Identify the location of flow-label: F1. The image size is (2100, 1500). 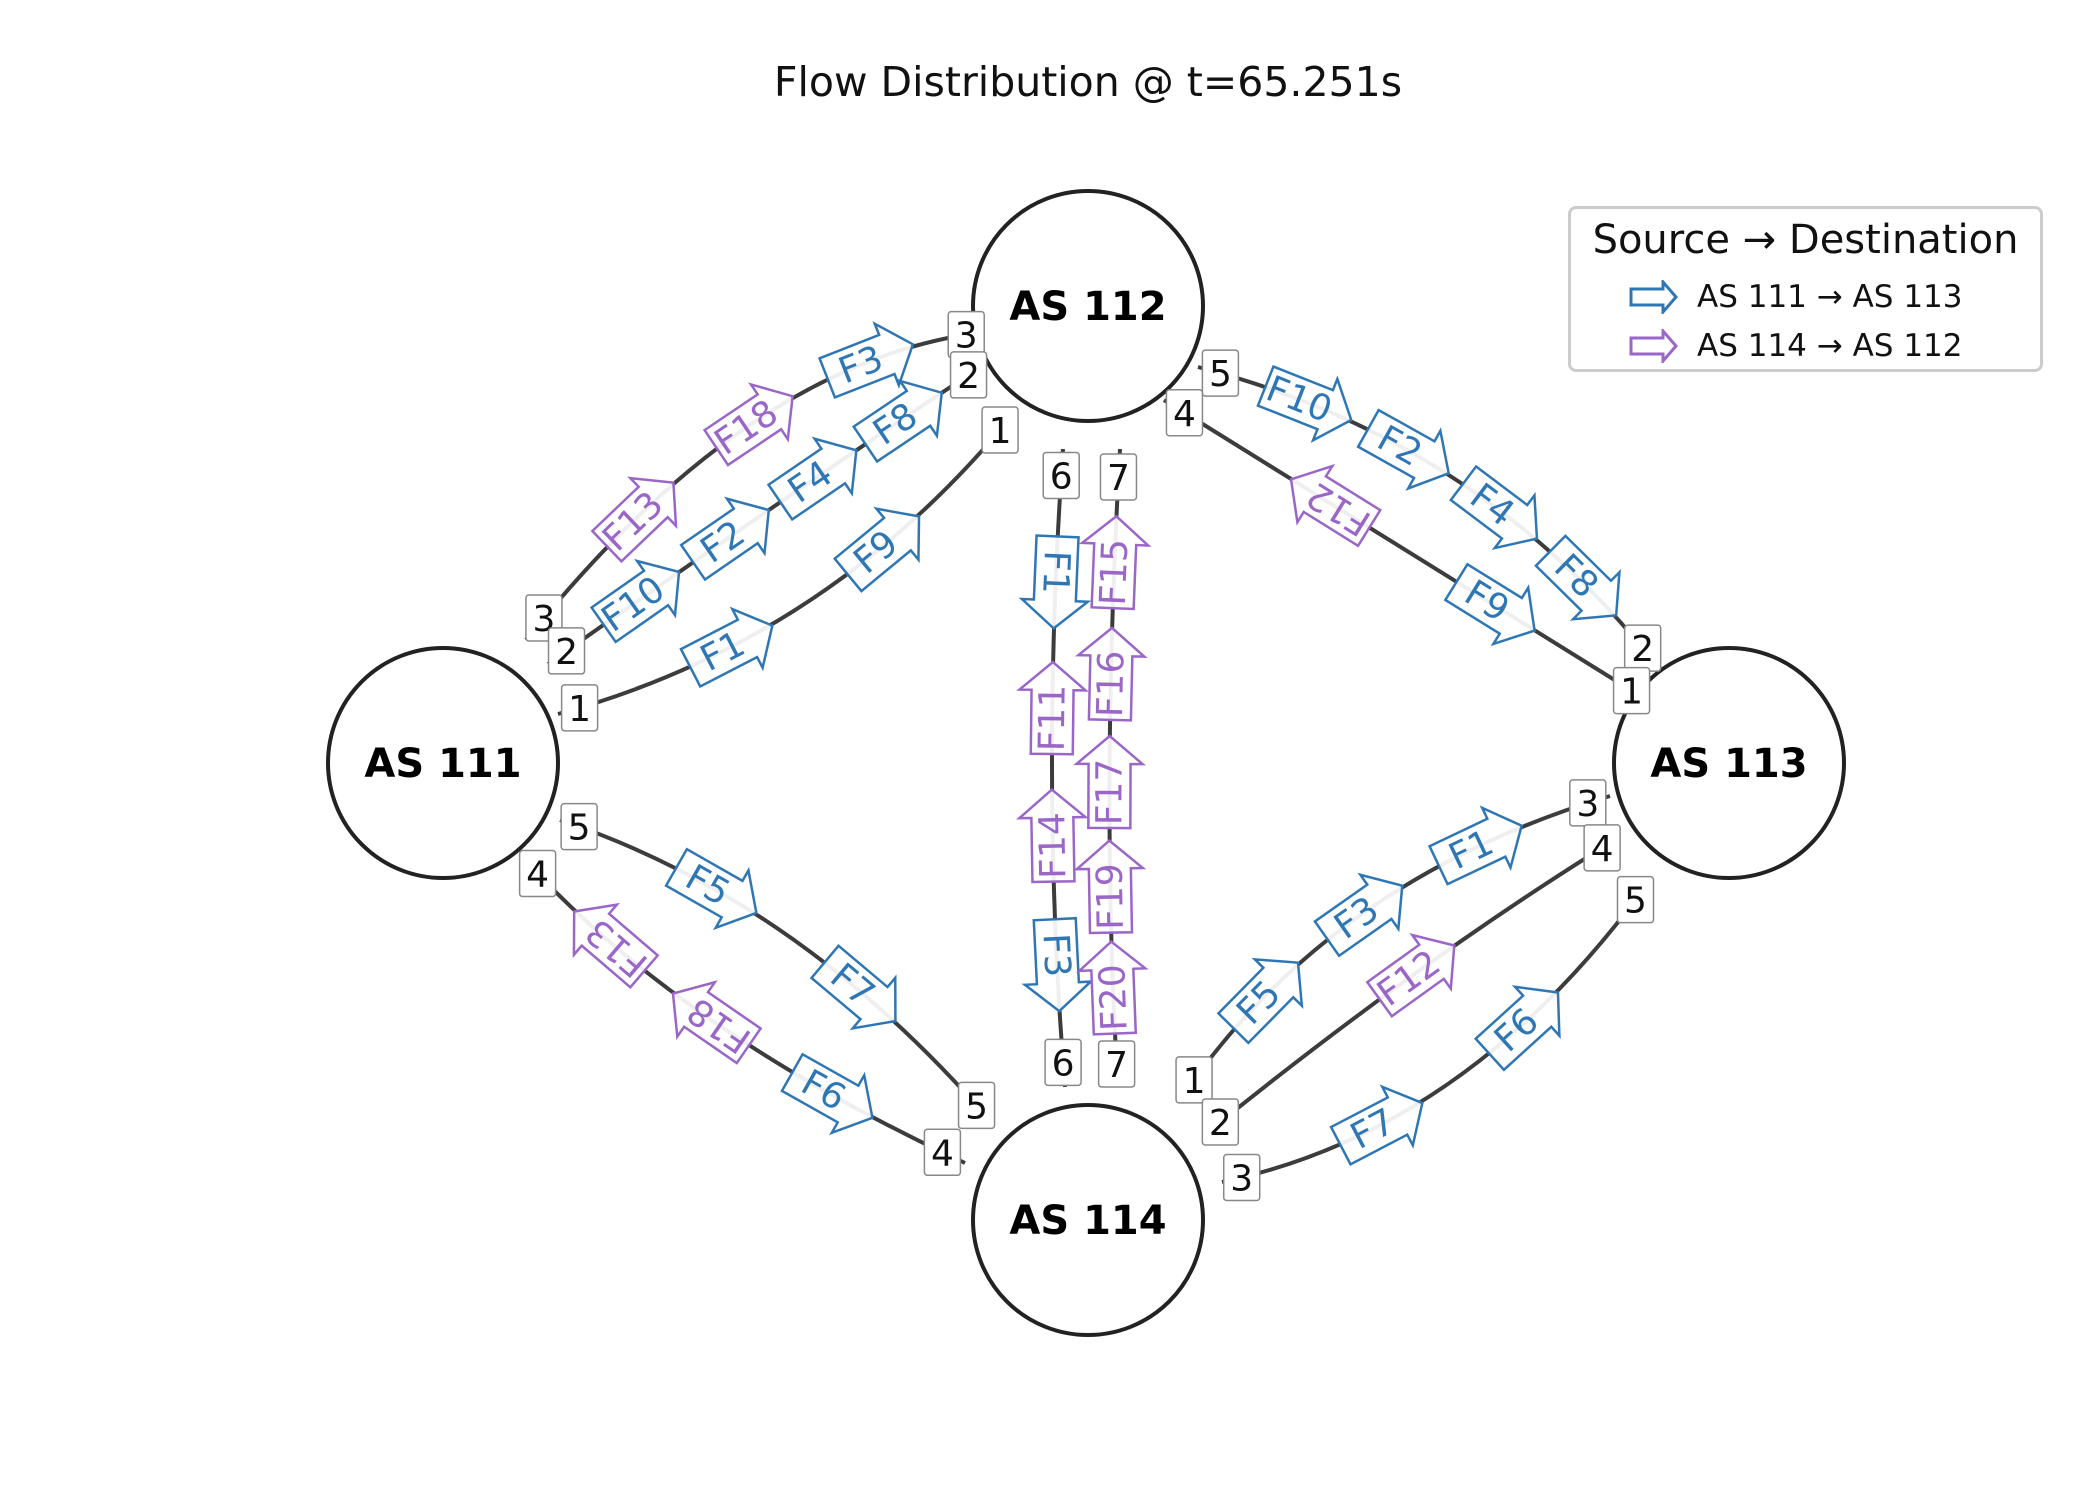
(1055, 572).